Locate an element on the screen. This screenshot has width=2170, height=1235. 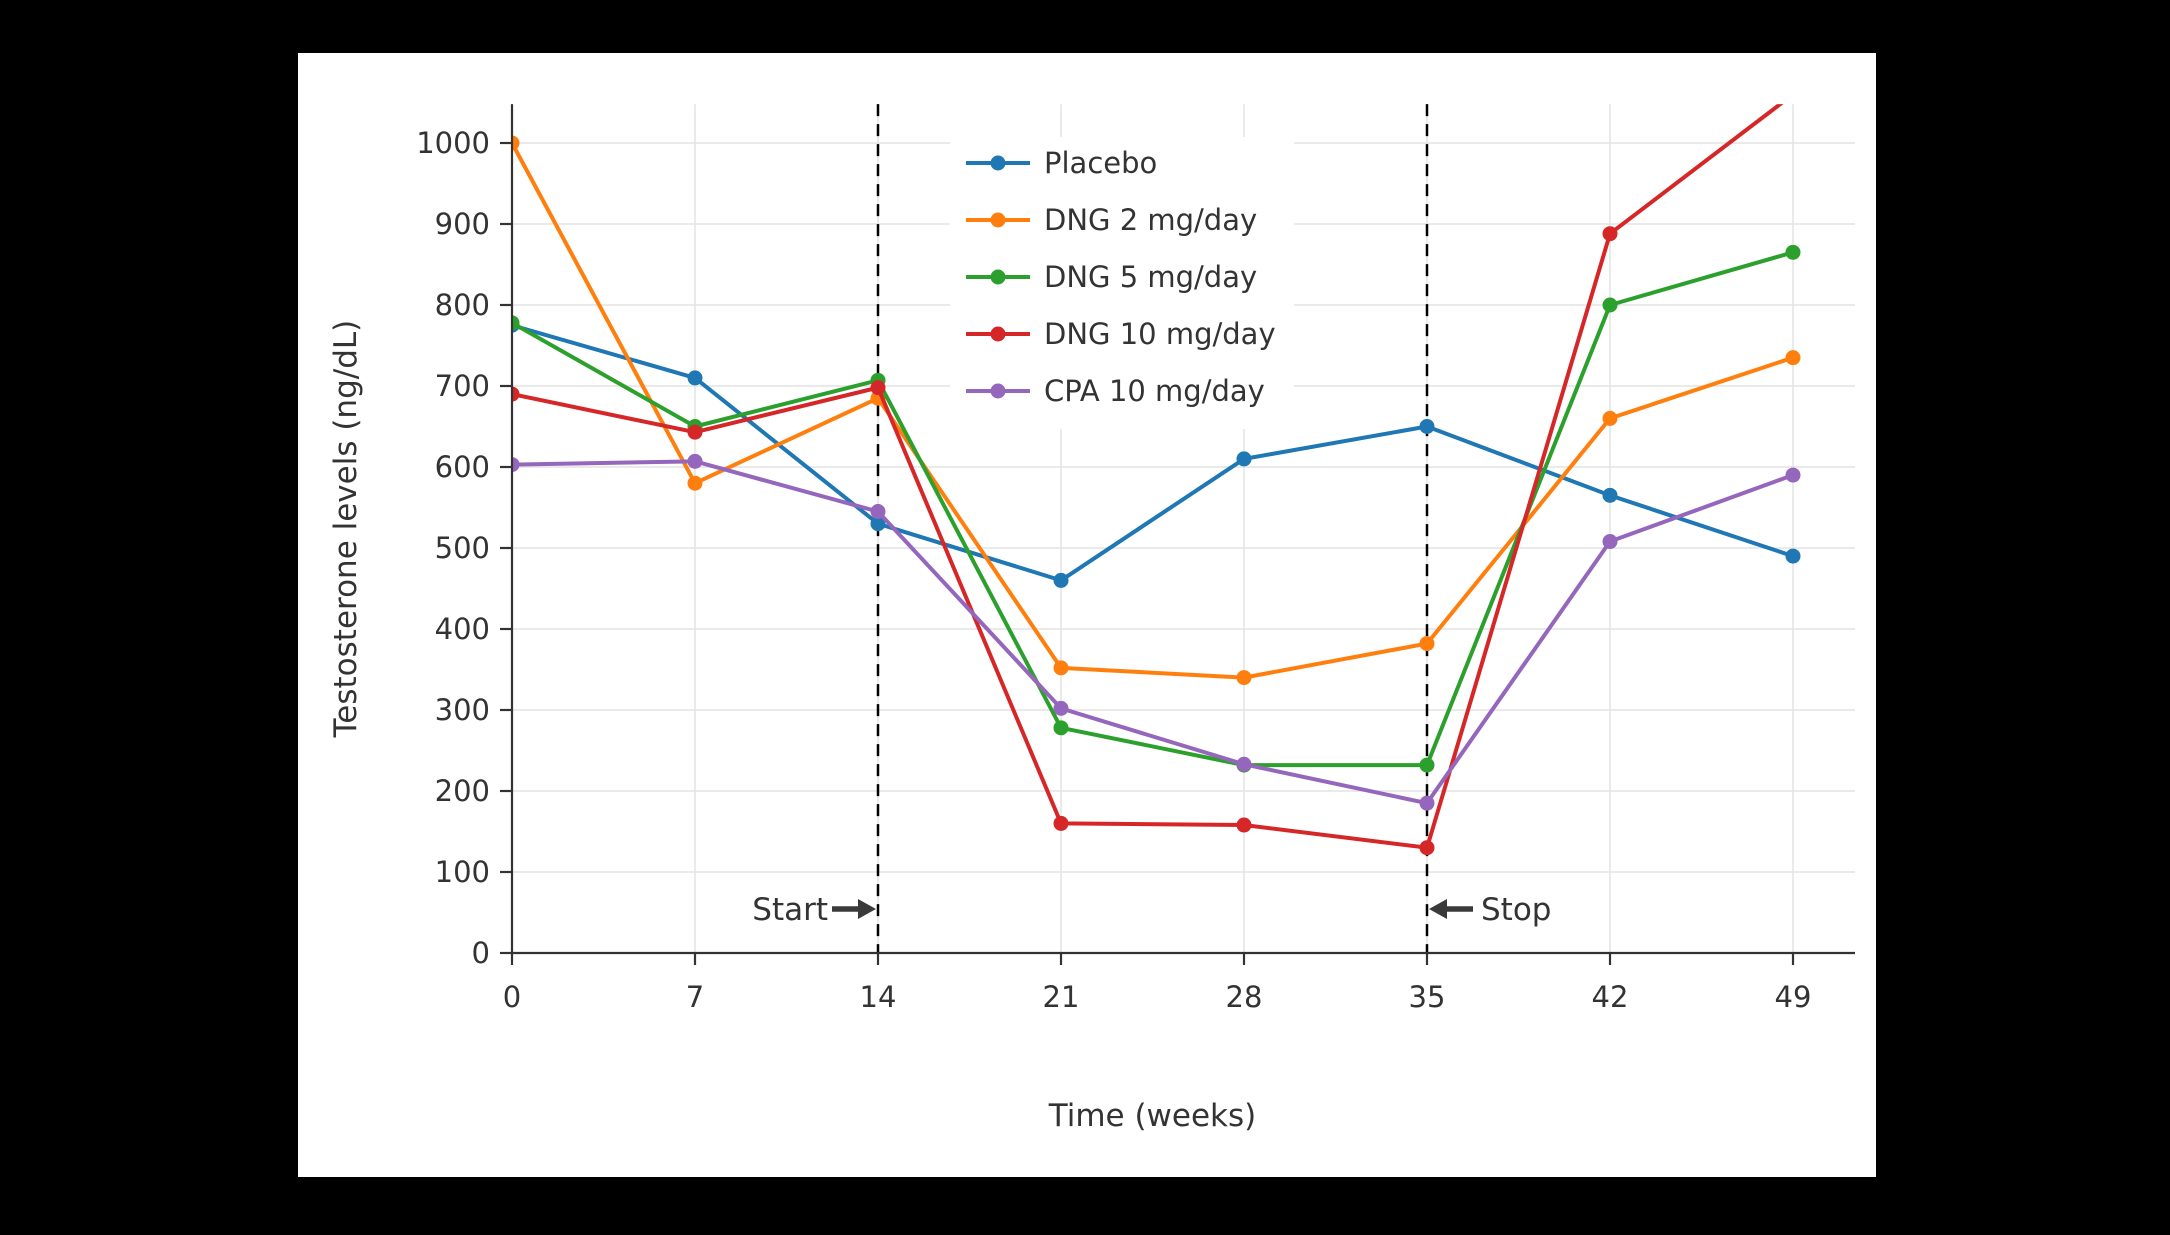
y-tick-label: 400 is located at coordinates (462, 629).